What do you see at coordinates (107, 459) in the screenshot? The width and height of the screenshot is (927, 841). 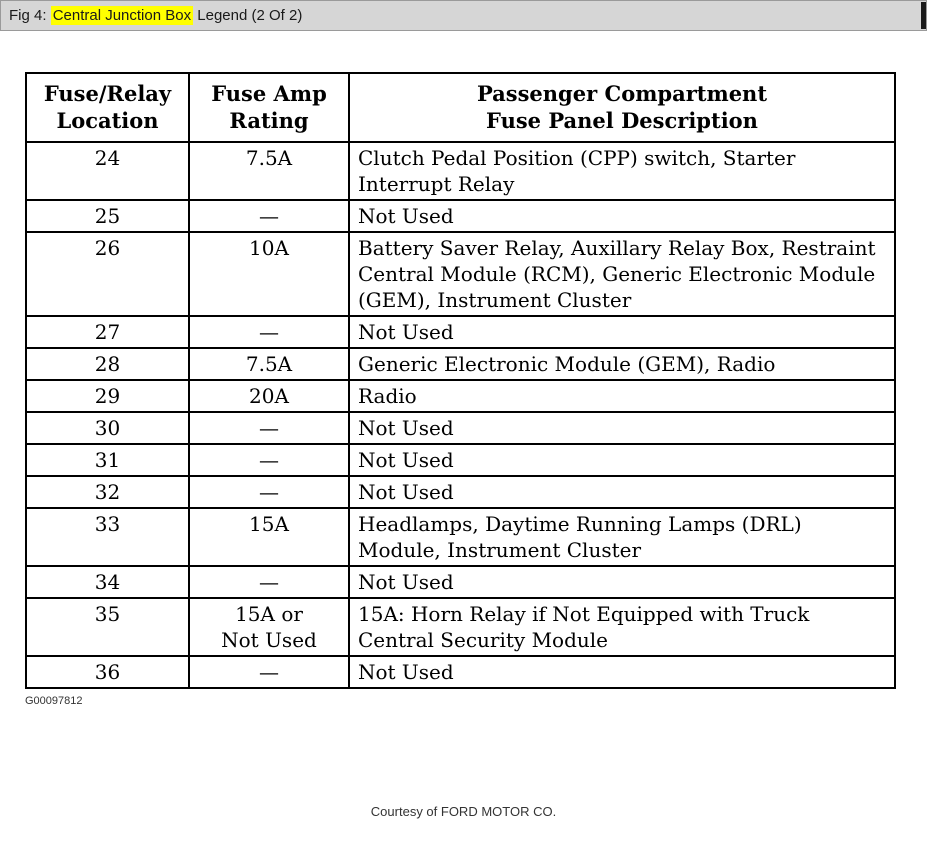 I see `cell-location: 31` at bounding box center [107, 459].